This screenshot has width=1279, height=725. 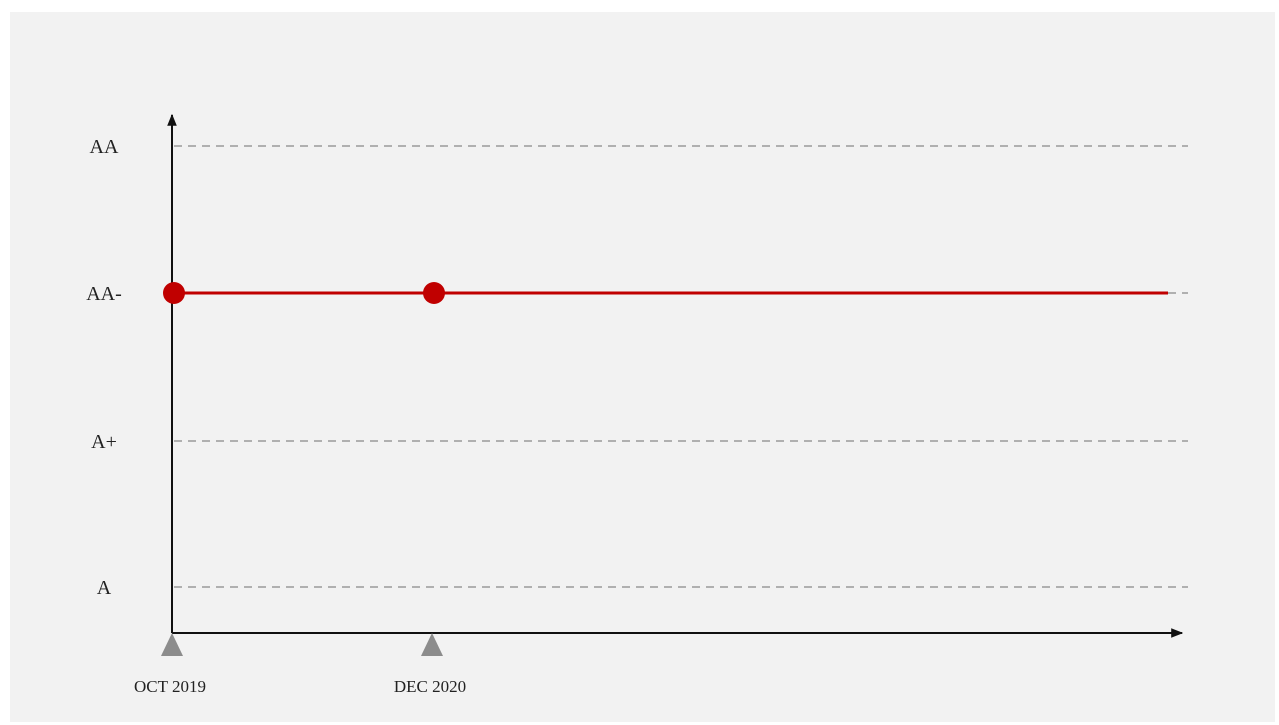 I want to click on y-category-label: AA, so click(x=104, y=147).